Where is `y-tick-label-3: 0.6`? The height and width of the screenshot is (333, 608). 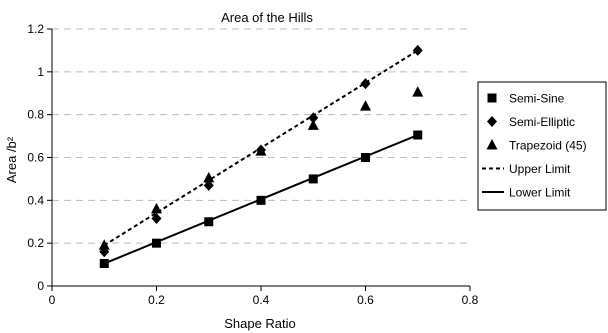 y-tick-label-3: 0.6 is located at coordinates (35, 158).